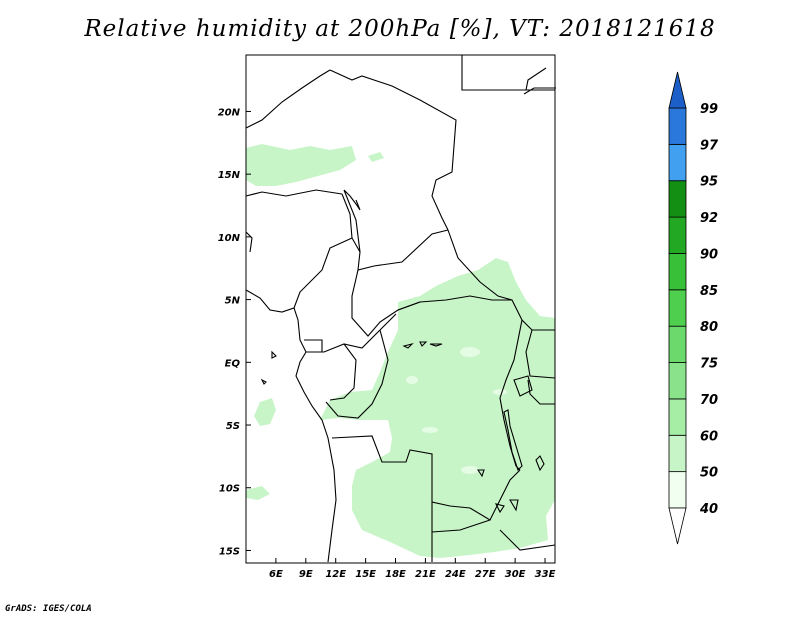 This screenshot has width=800, height=618. What do you see at coordinates (265, 412) in the screenshot?
I see `humidity-region-gulf` at bounding box center [265, 412].